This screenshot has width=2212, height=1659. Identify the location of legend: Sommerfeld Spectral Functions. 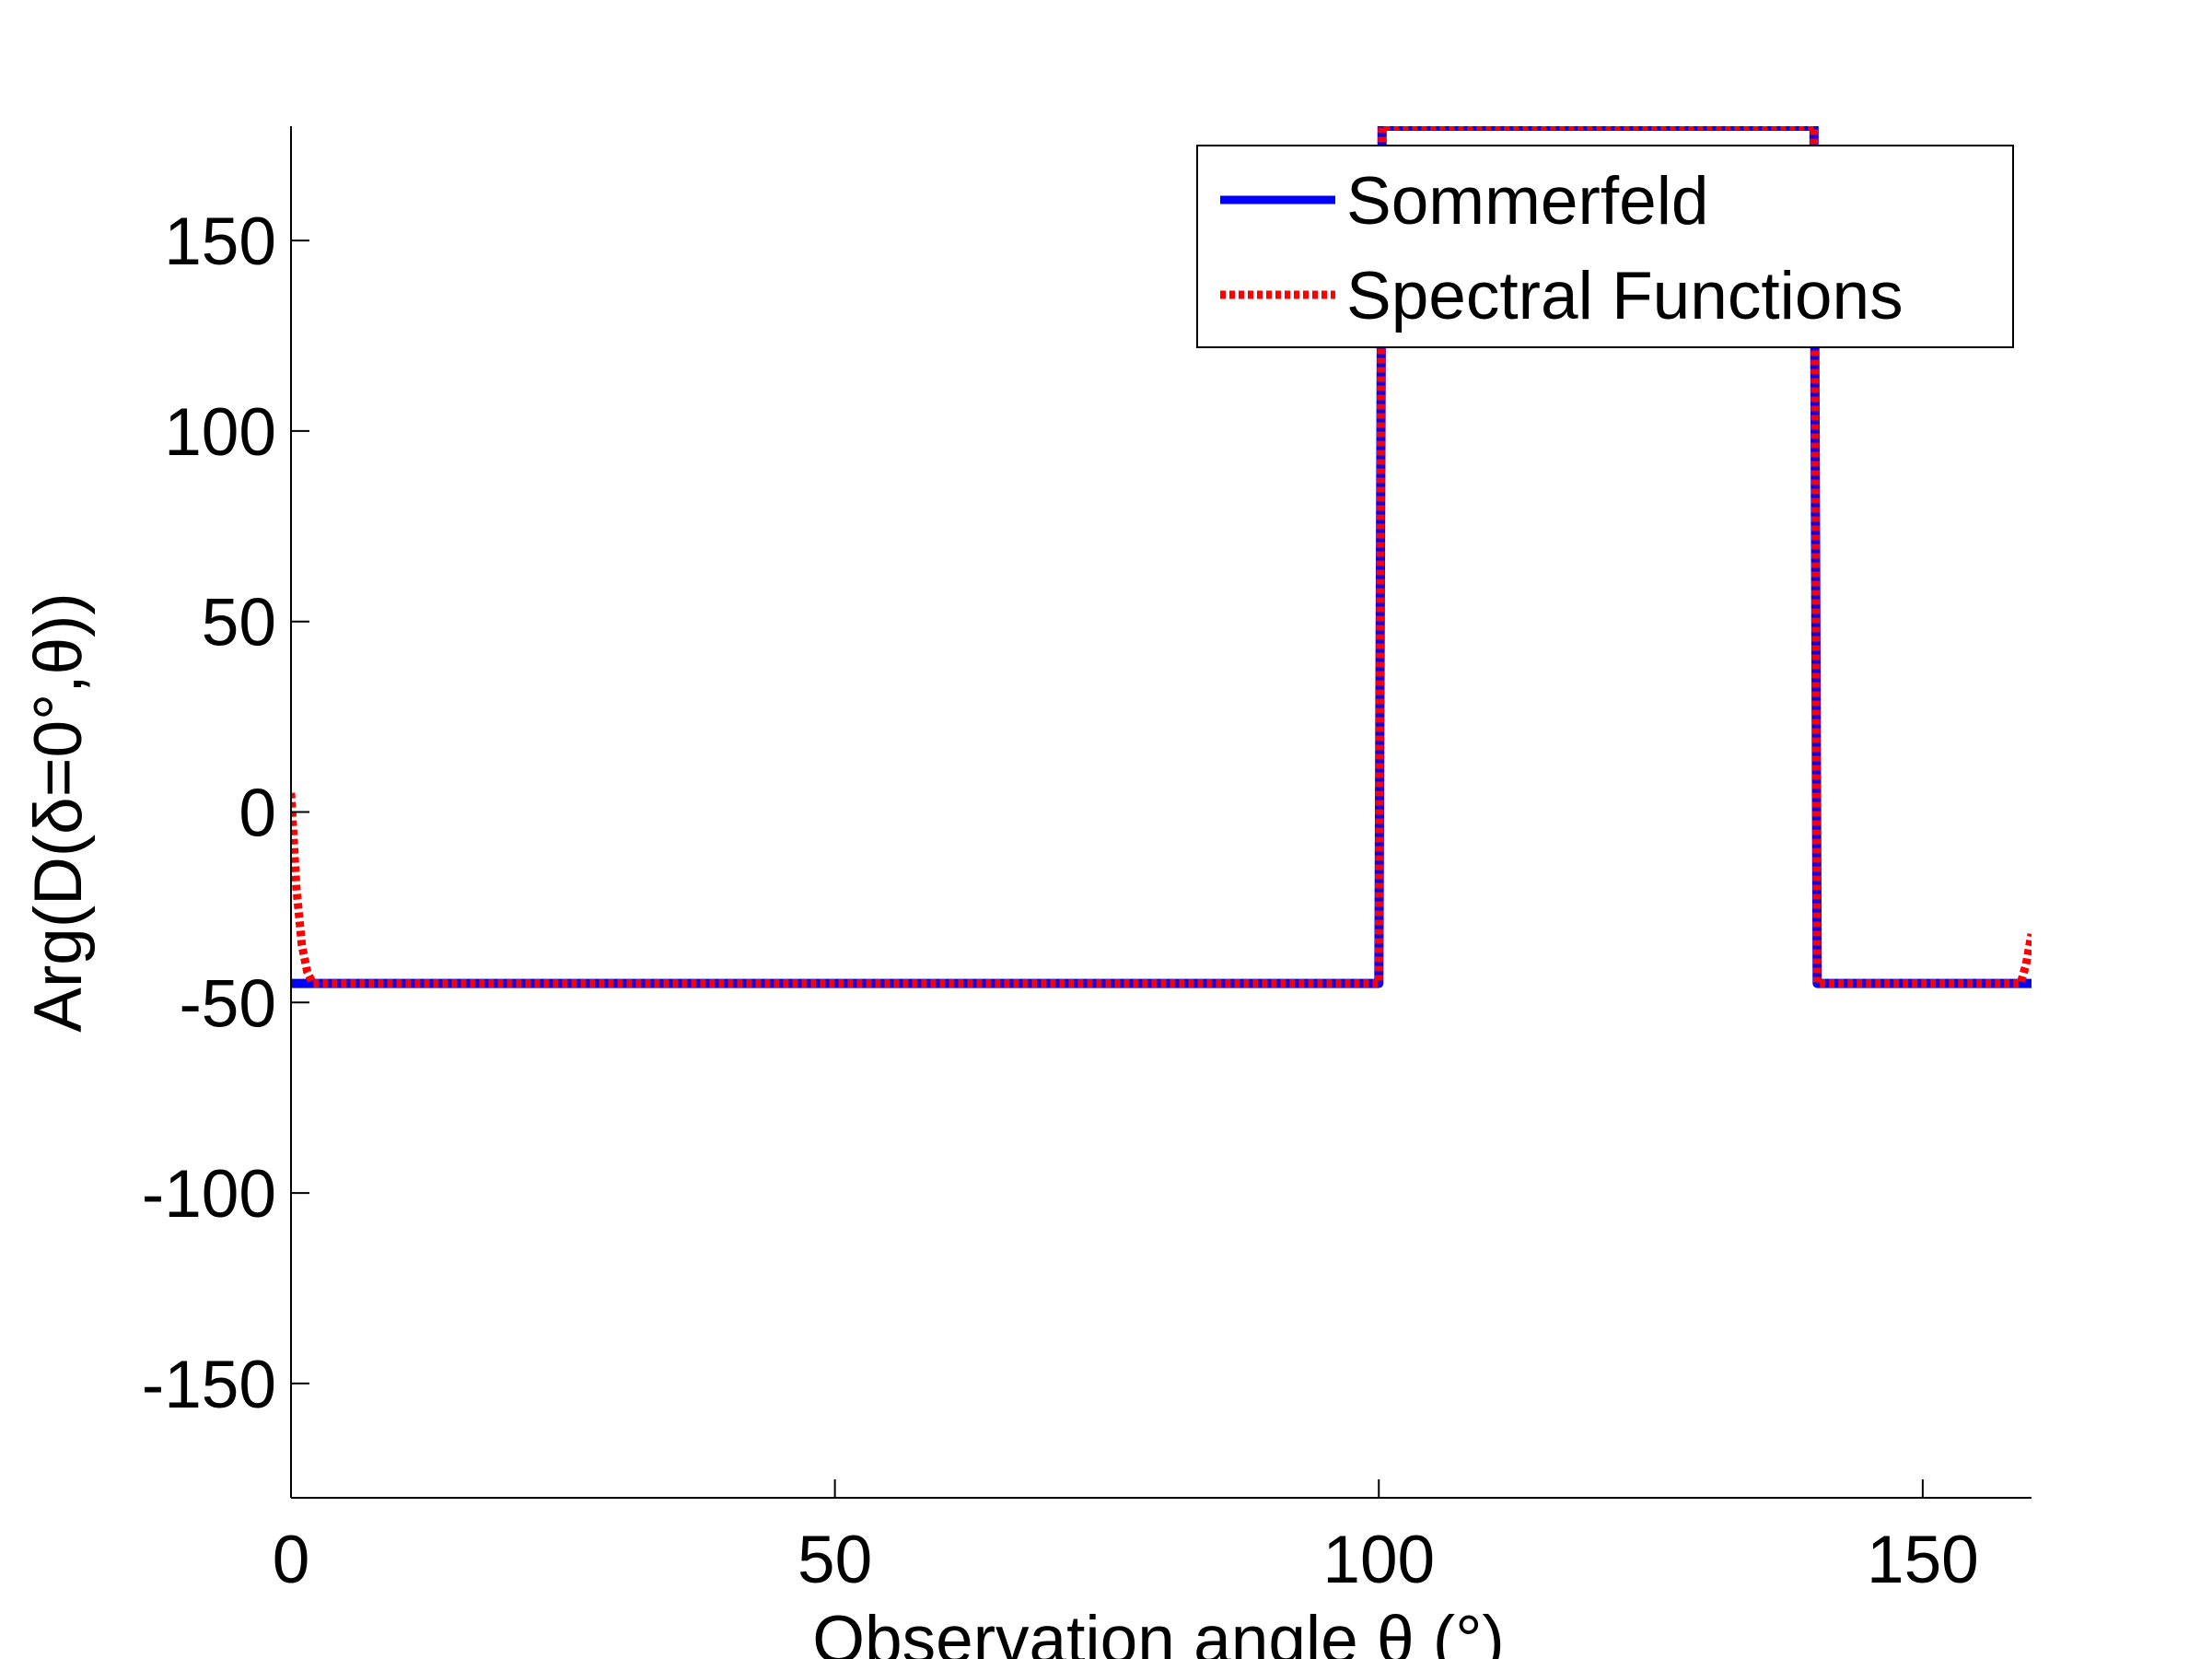
(1605, 247).